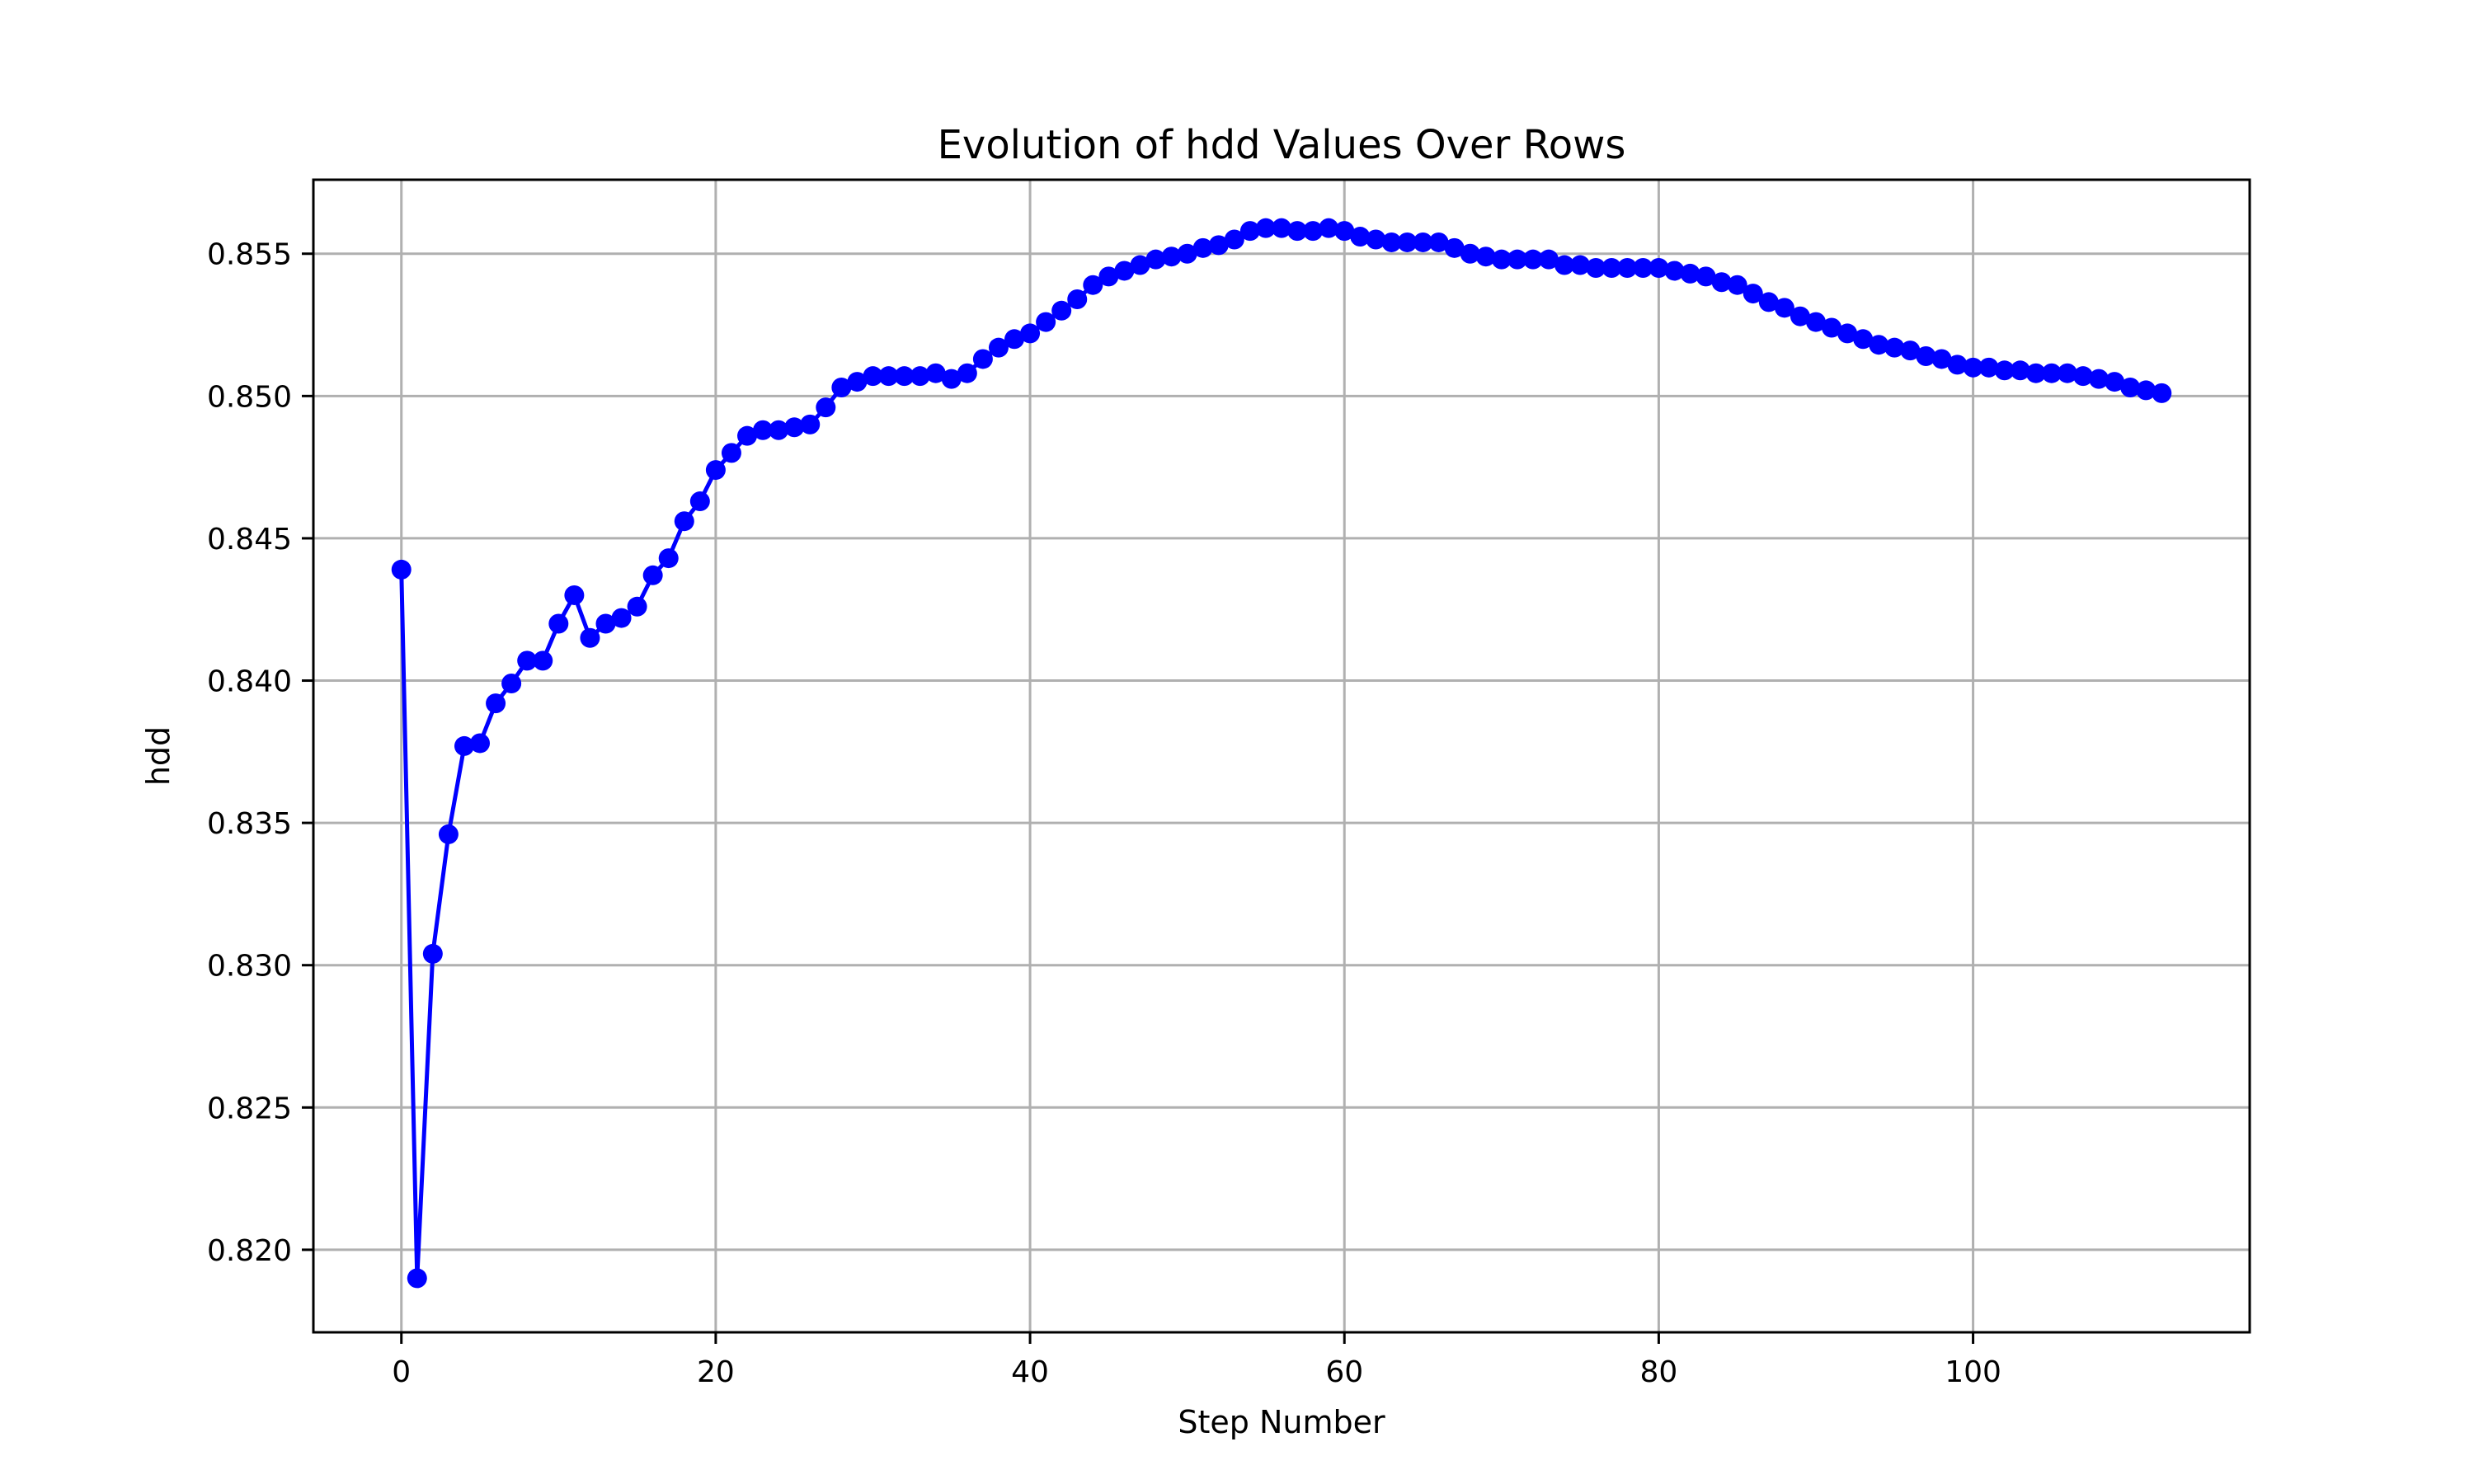 The image size is (2474, 1484). Describe the element at coordinates (1281, 1422) in the screenshot. I see `x-axis-label: Step Number` at that location.